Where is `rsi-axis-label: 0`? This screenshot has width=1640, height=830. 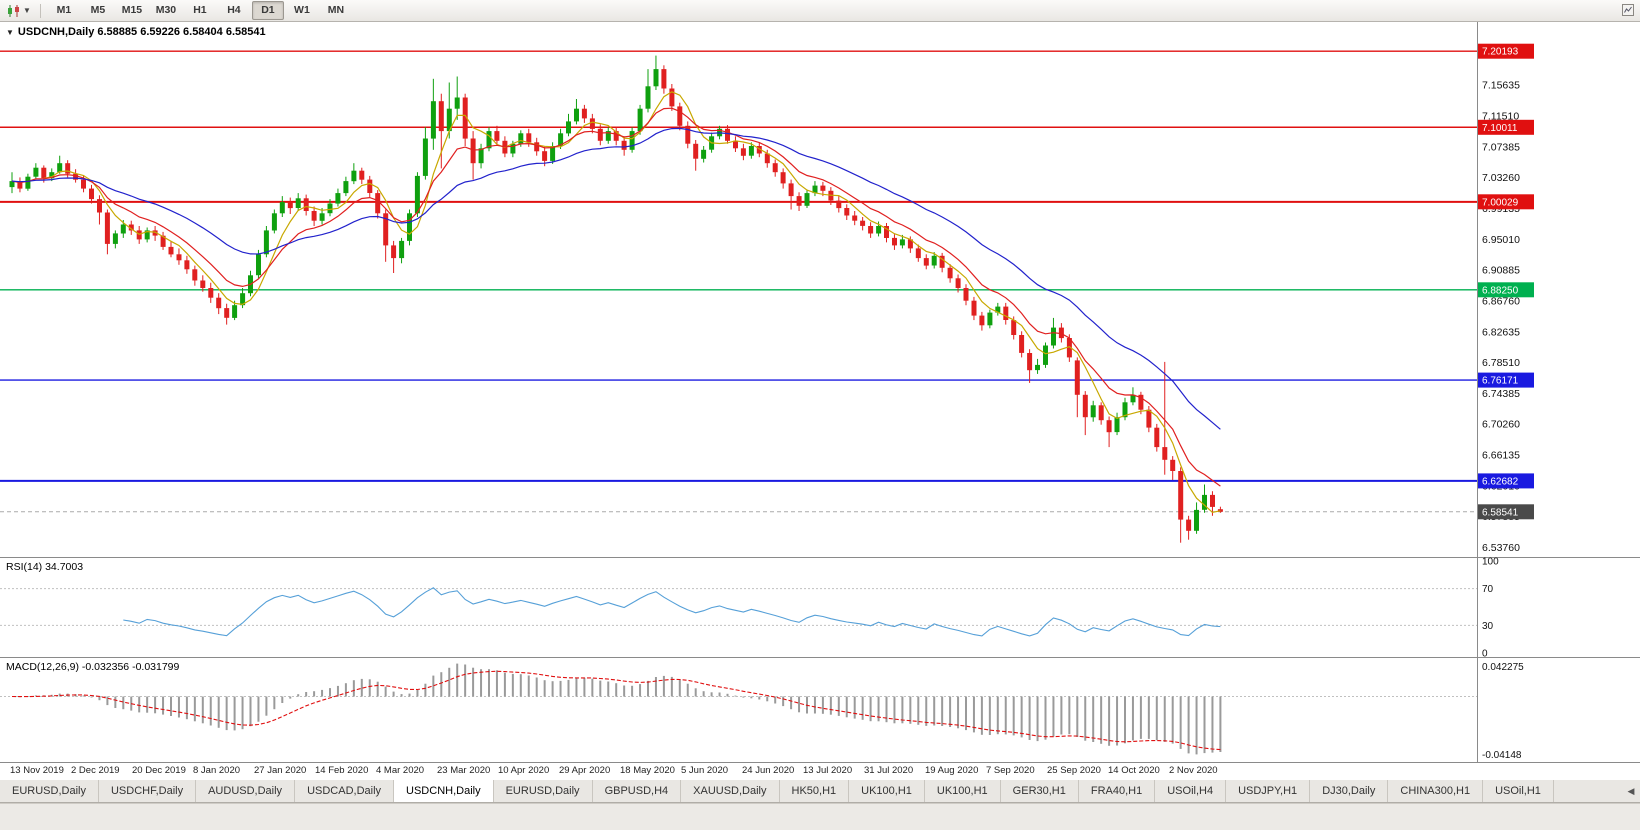 rsi-axis-label: 0 is located at coordinates (1485, 654).